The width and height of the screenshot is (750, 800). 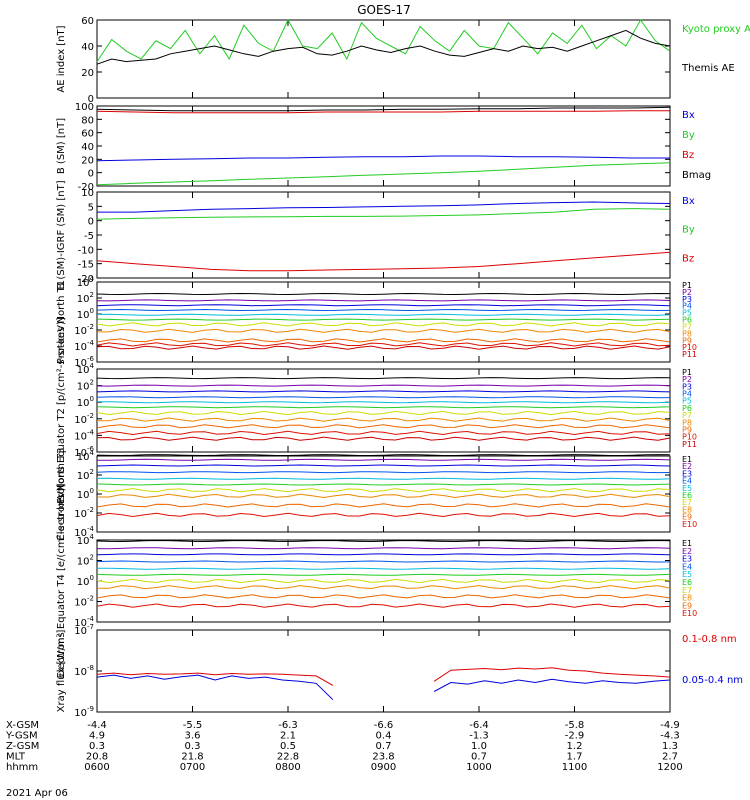 I want to click on legend-entry: P8, so click(x=687, y=422).